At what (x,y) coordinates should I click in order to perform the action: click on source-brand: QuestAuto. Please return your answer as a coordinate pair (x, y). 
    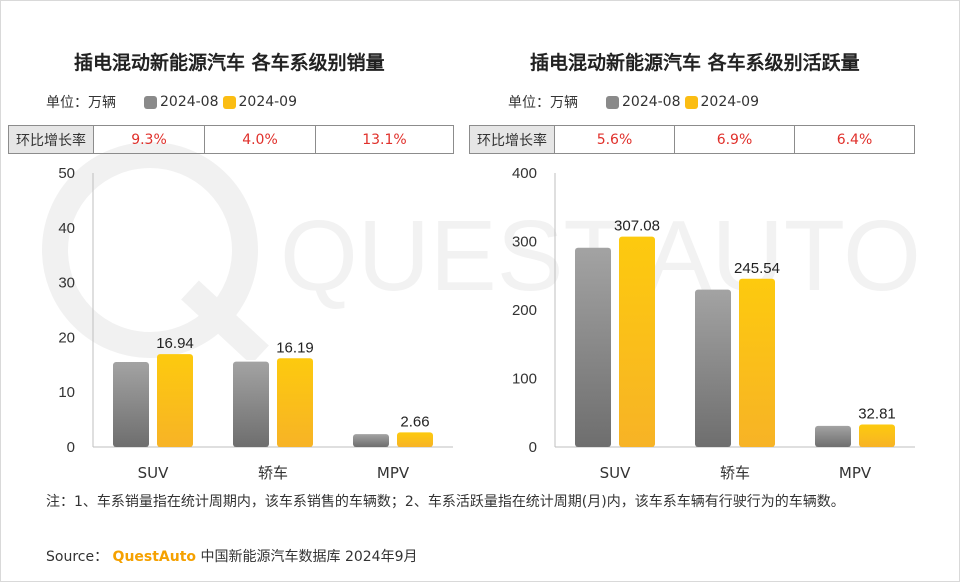
    Looking at the image, I should click on (154, 557).